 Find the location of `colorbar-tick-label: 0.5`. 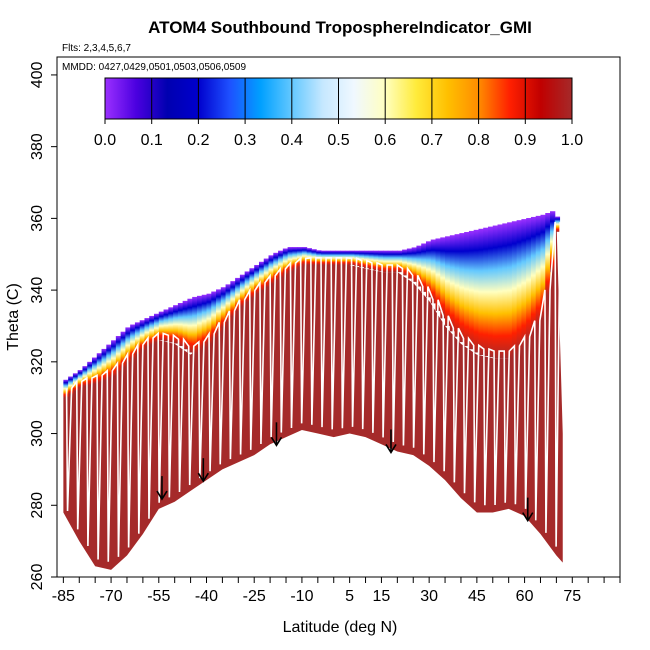

colorbar-tick-label: 0.5 is located at coordinates (338, 140).